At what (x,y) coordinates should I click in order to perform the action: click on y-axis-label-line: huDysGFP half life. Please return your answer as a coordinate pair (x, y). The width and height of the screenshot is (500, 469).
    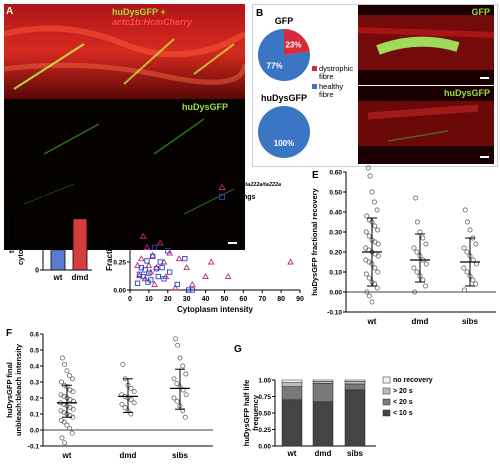
    Looking at the image, I should click on (246, 413).